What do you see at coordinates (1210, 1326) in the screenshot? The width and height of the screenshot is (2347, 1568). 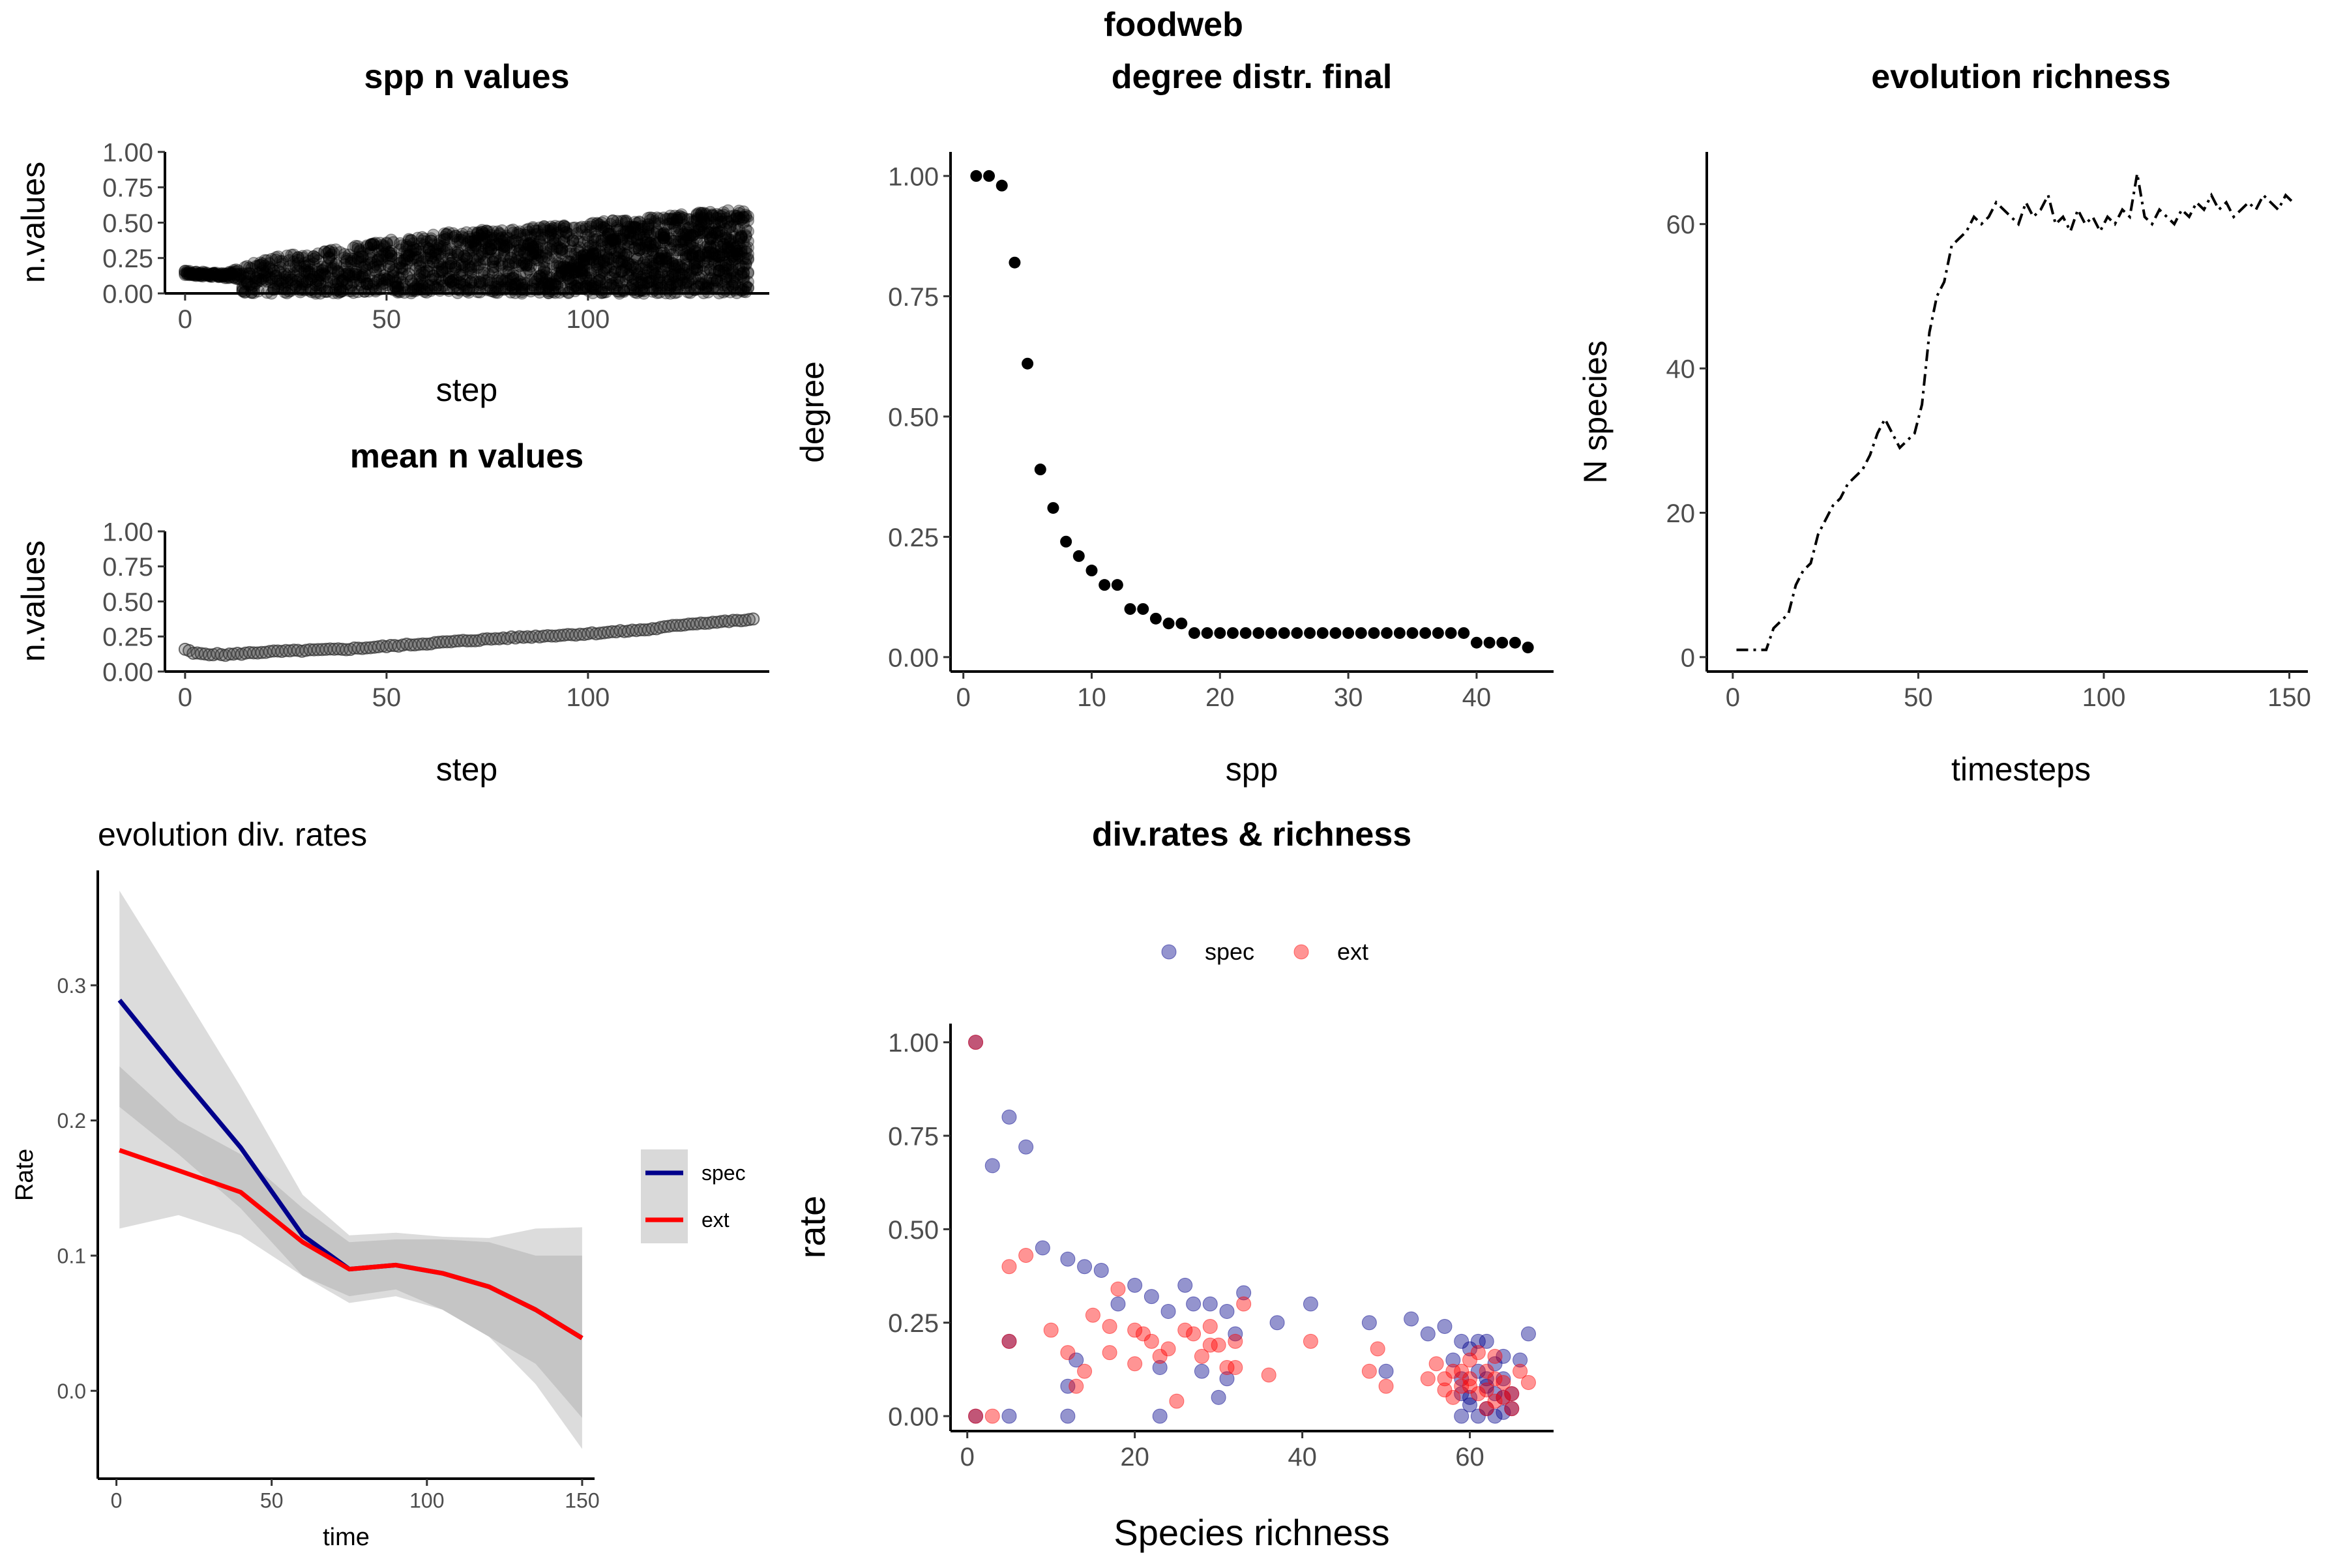 I see `ext-point` at bounding box center [1210, 1326].